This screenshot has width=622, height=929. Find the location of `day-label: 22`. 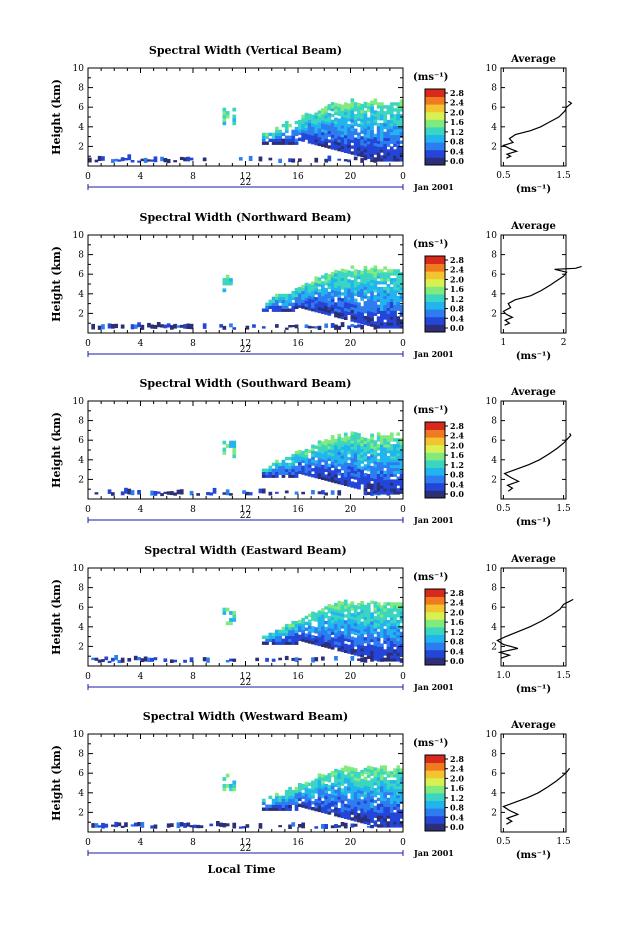

day-label: 22 is located at coordinates (245, 683).